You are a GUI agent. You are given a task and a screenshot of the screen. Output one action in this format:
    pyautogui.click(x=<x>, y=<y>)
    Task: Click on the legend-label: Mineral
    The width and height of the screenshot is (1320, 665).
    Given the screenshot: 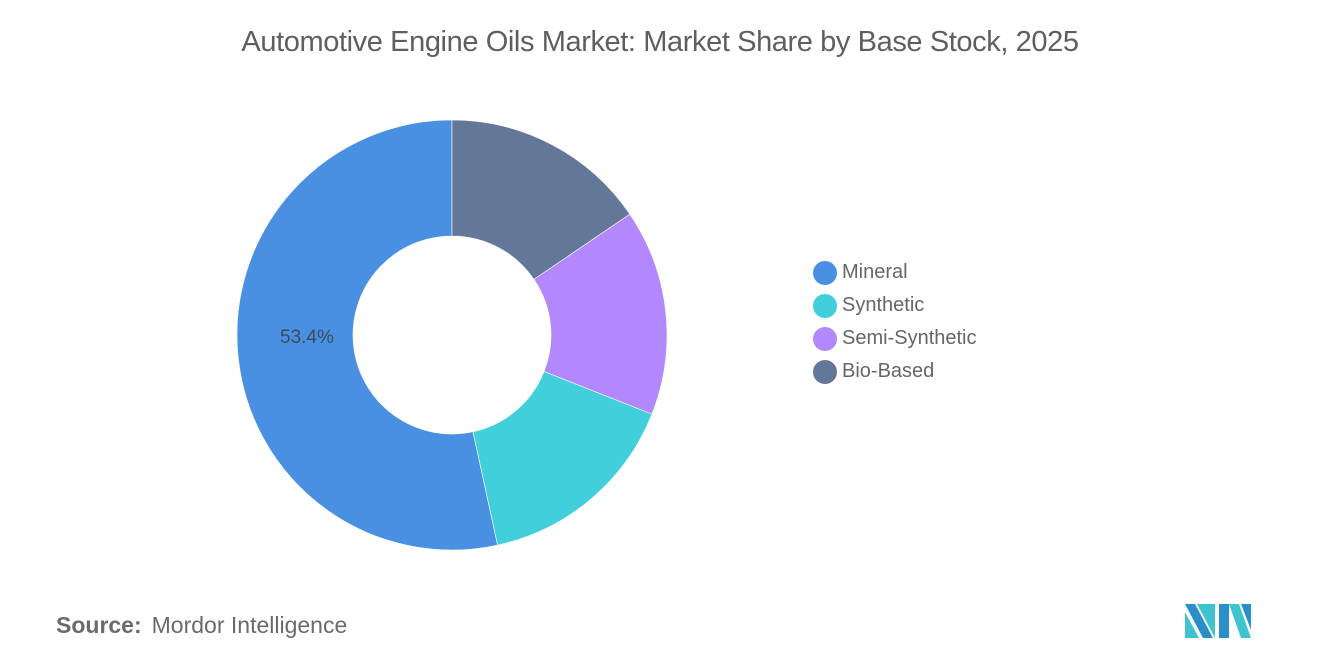 What is the action you would take?
    pyautogui.click(x=875, y=272)
    